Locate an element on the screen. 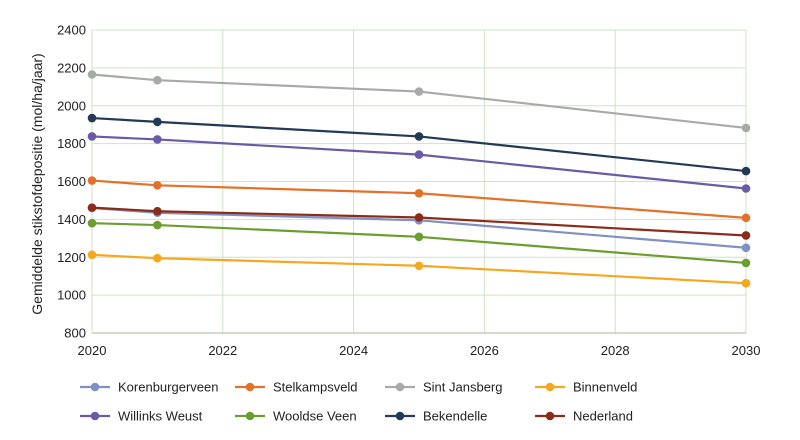 This screenshot has height=440, width=800. legend-item: Binnenveld is located at coordinates (586, 387).